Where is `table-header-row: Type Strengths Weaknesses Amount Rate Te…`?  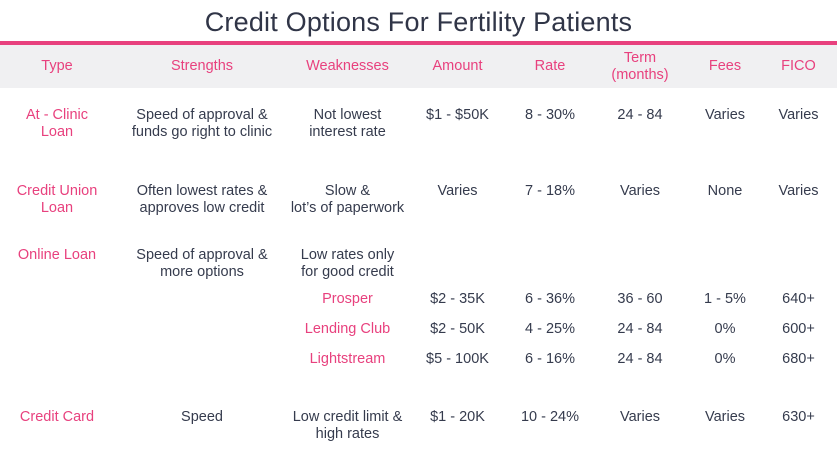
table-header-row: Type Strengths Weaknesses Amount Rate Te… is located at coordinates (418, 66).